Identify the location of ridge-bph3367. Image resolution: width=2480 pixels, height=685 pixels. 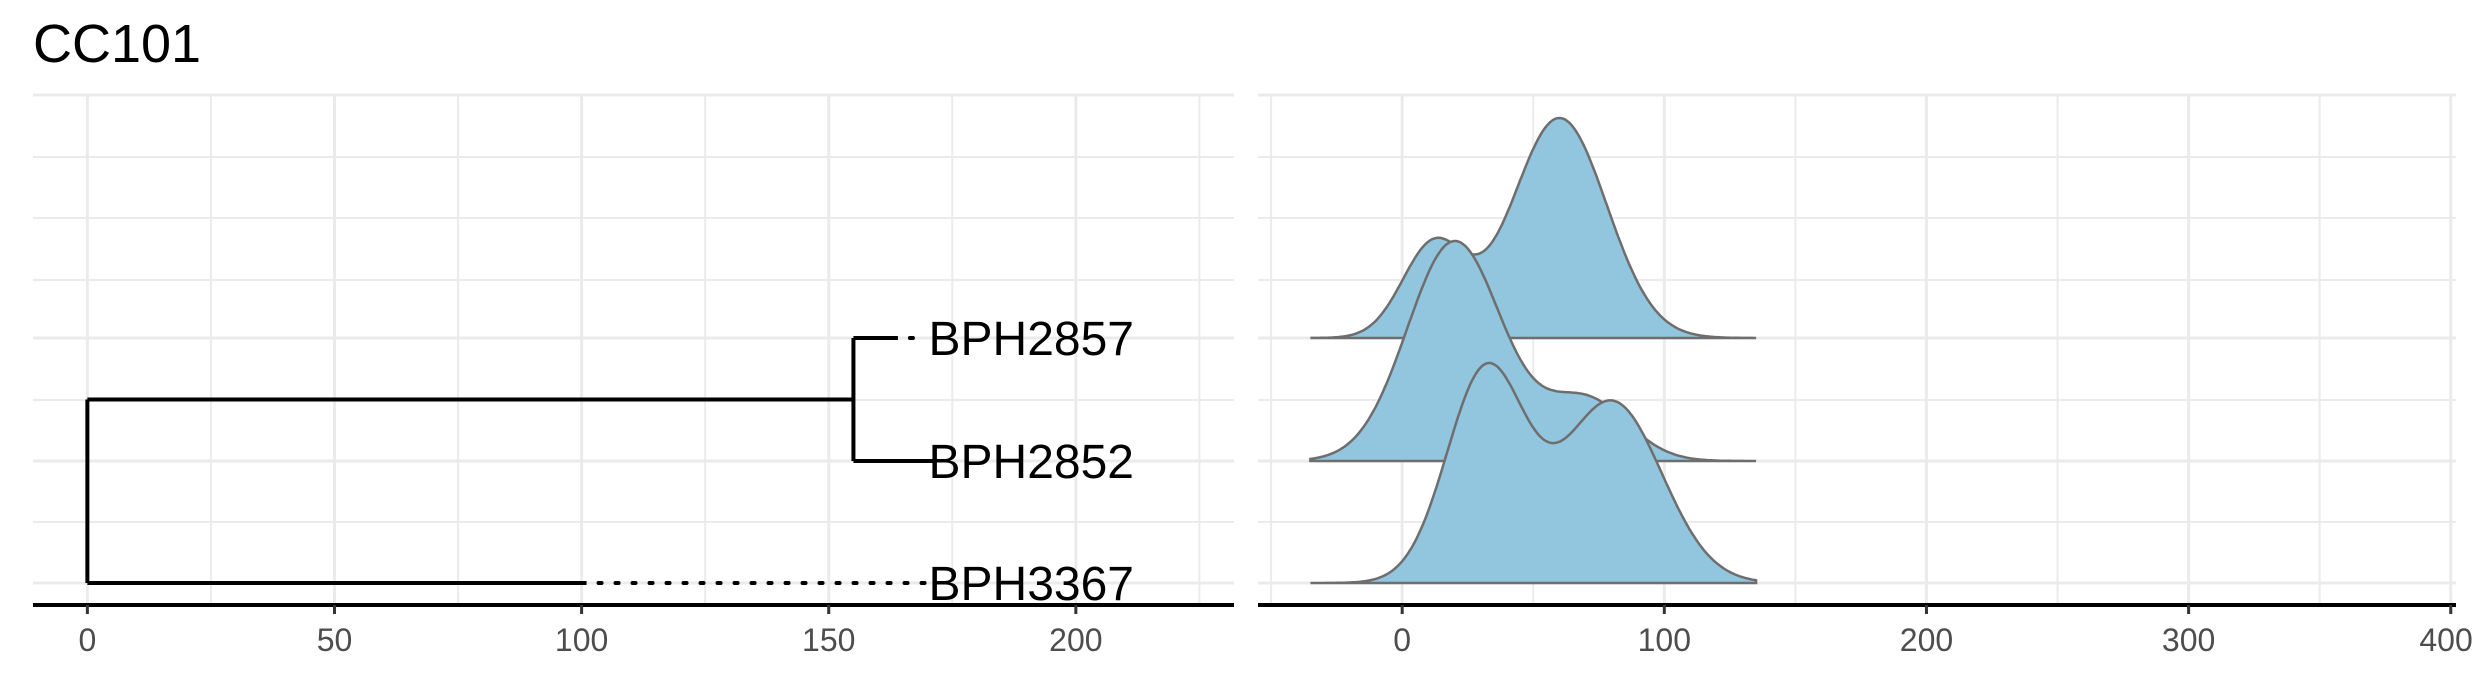
(1534, 473).